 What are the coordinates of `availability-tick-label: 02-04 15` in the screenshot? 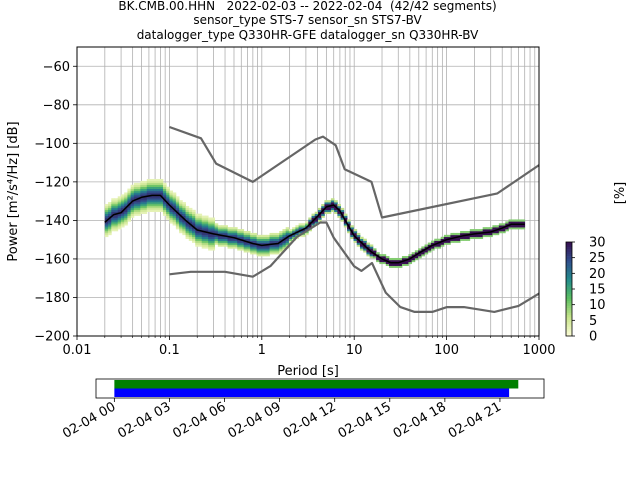 It's located at (365, 420).